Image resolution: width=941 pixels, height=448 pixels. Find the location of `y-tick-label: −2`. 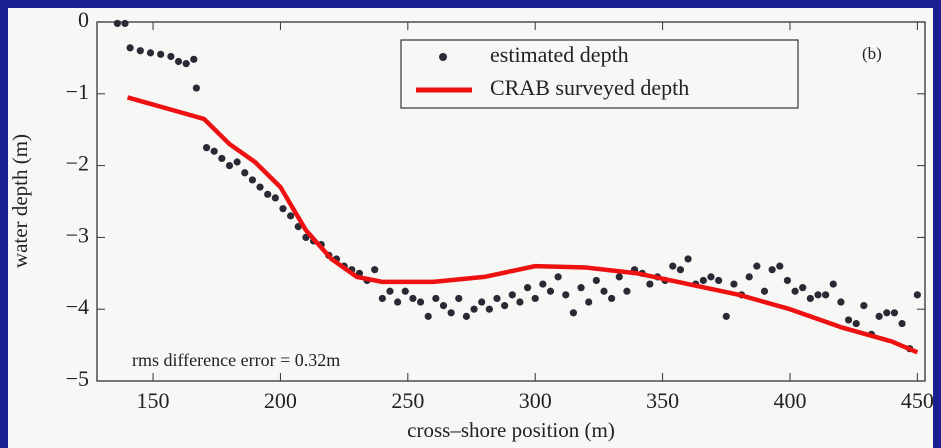

y-tick-label: −2 is located at coordinates (77, 163).